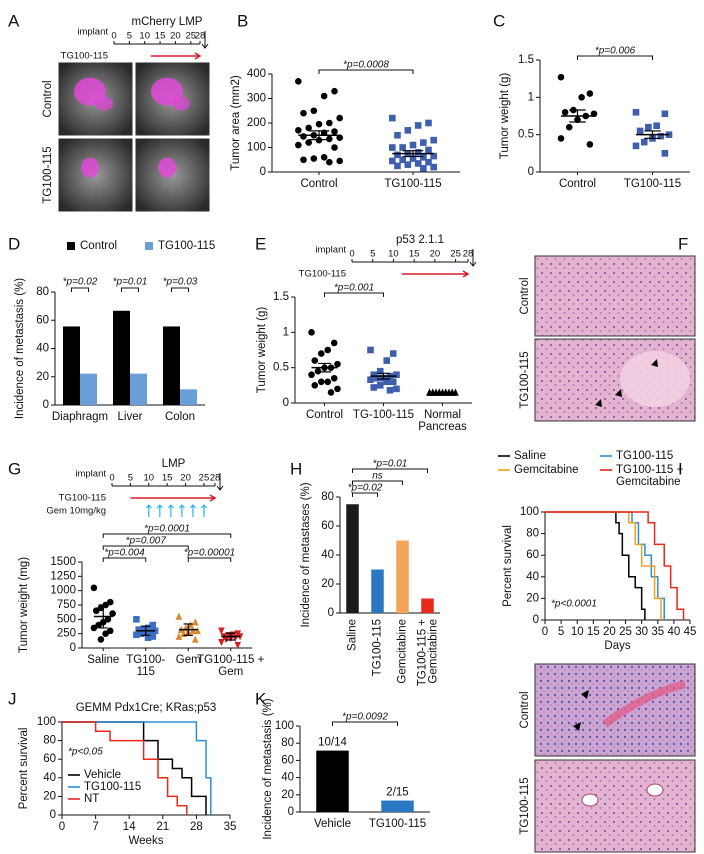 The height and width of the screenshot is (854, 704). What do you see at coordinates (180, 282) in the screenshot?
I see `p-value-label: *p=0.03` at bounding box center [180, 282].